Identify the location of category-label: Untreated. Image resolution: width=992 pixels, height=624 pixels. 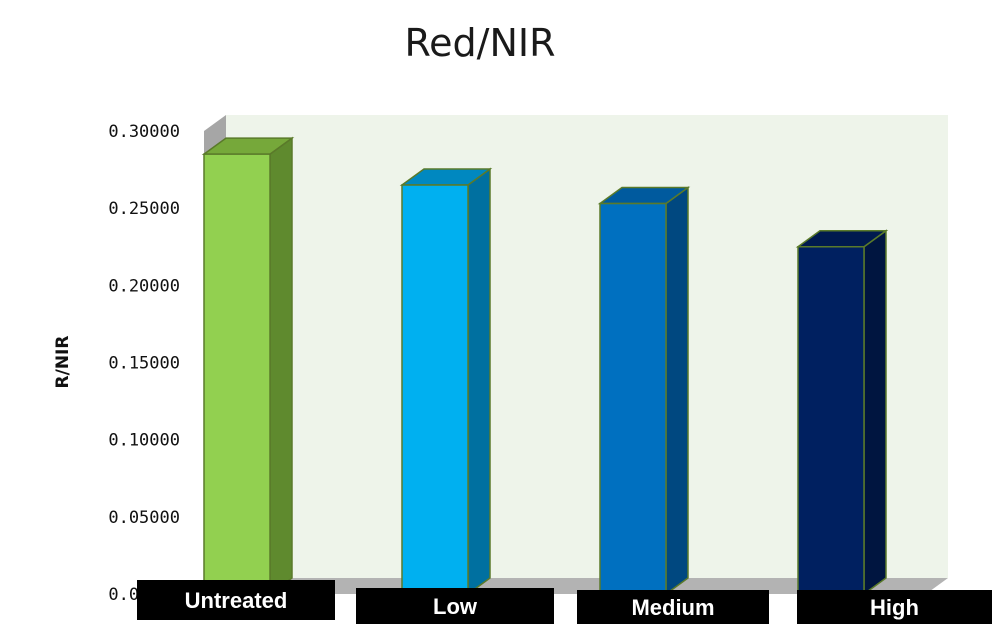
(236, 600).